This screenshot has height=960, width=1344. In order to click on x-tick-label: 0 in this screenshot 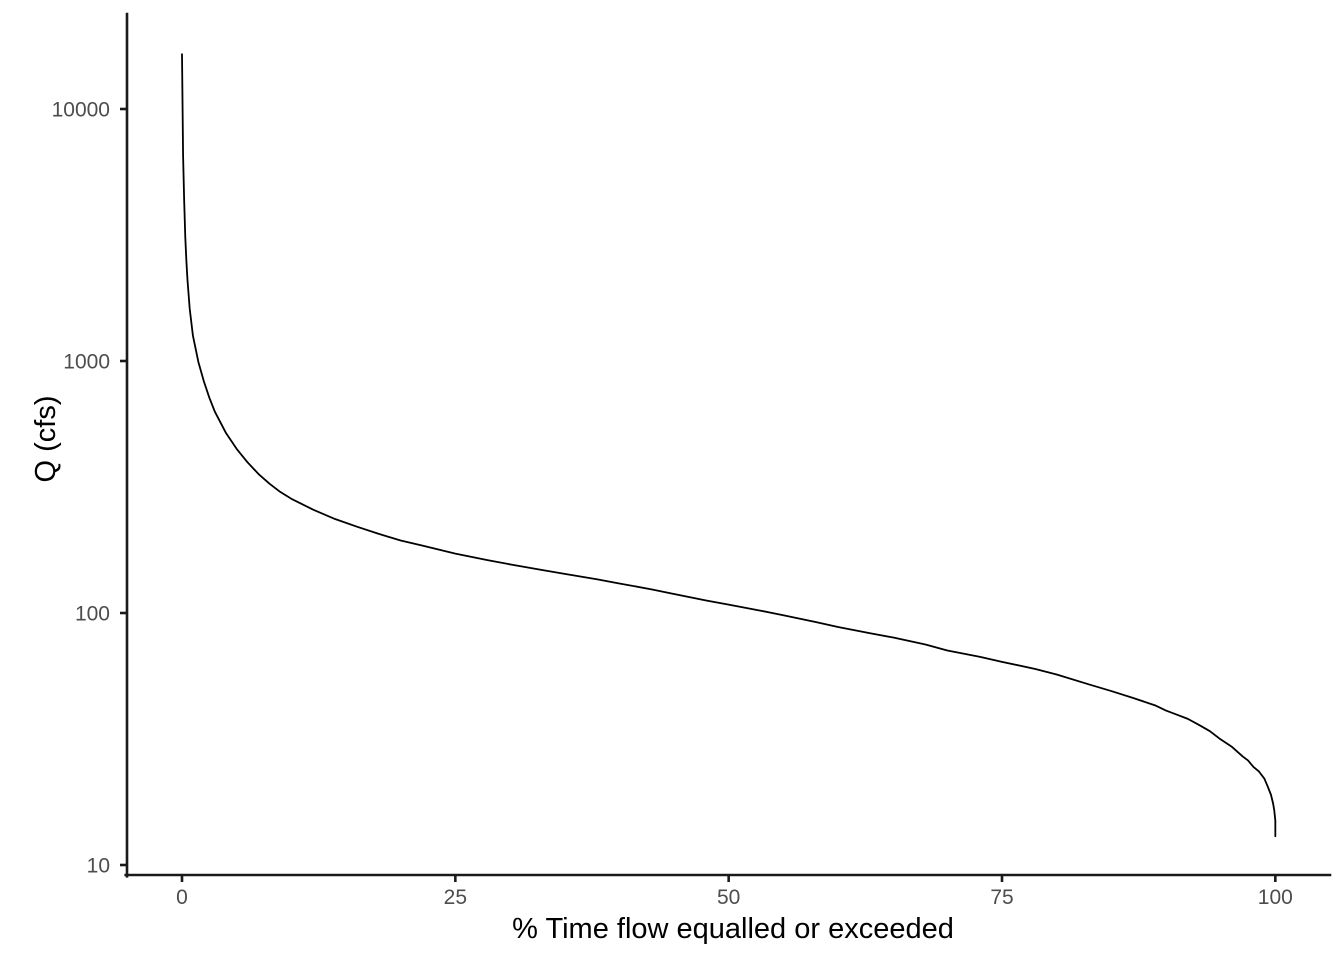, I will do `click(182, 897)`.